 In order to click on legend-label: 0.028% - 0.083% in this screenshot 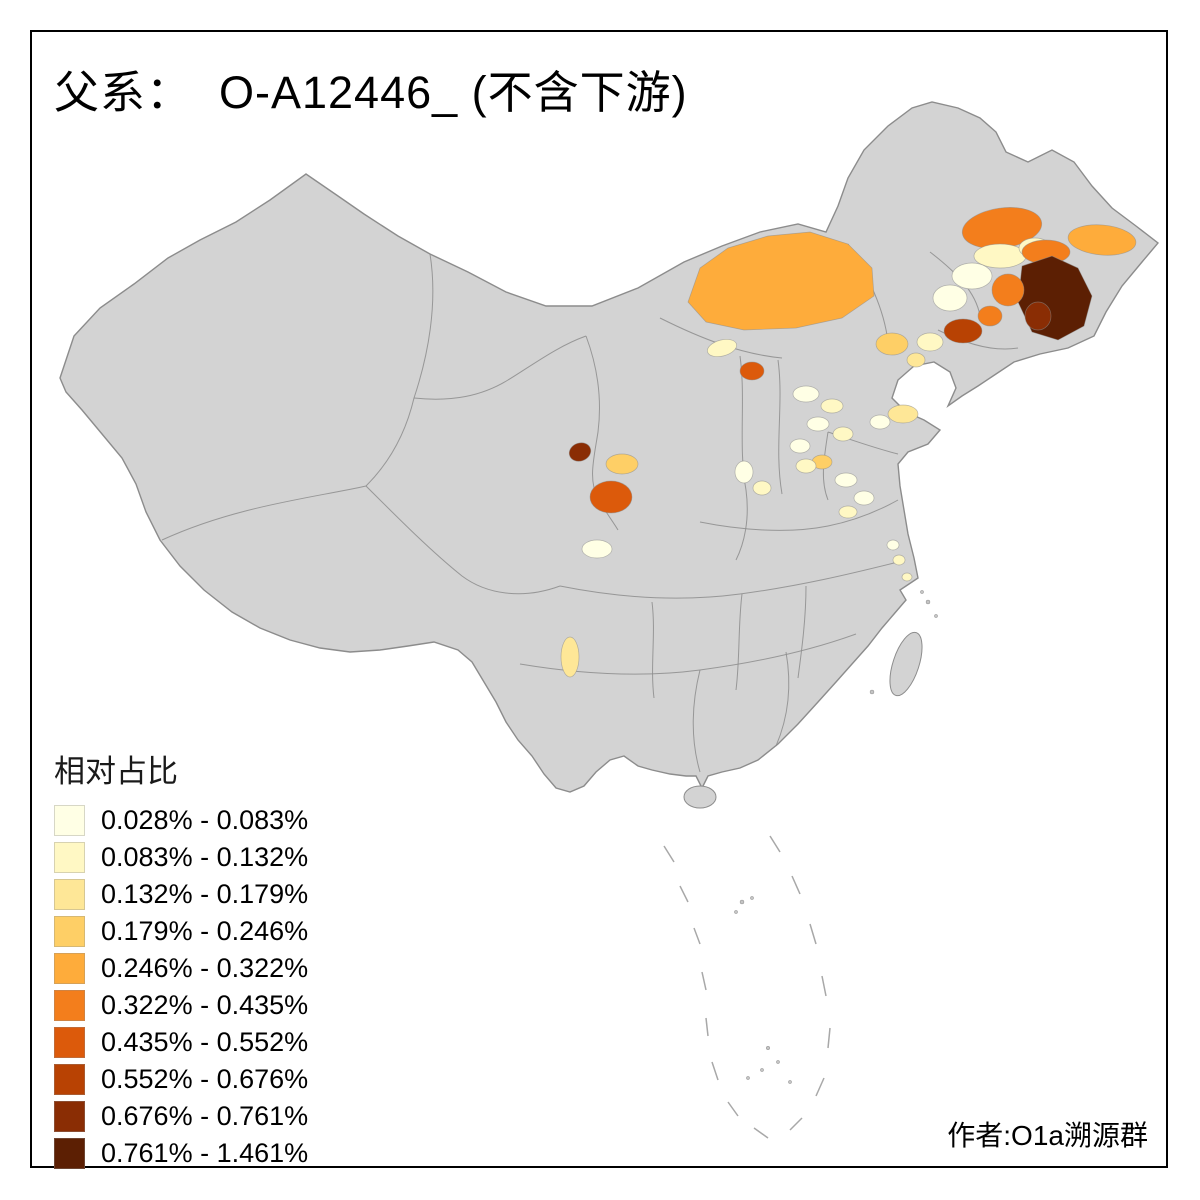, I will do `click(205, 820)`.